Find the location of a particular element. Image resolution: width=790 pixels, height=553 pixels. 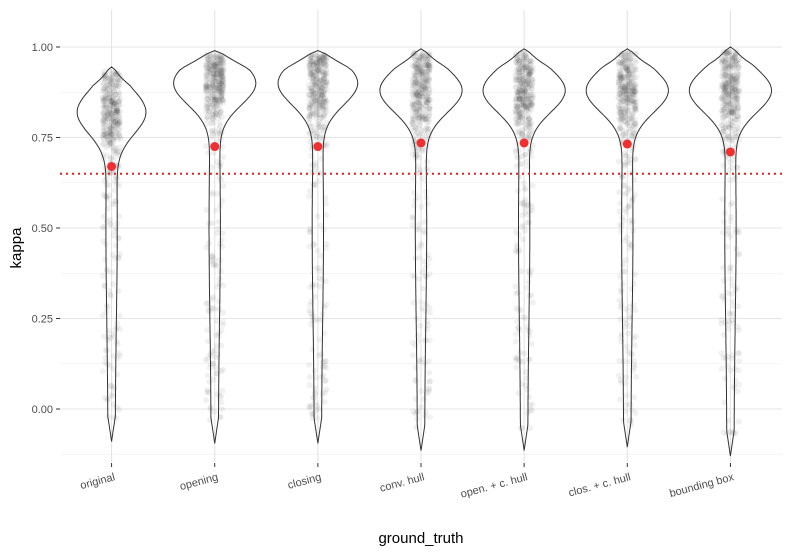

y-axis-title: kappa is located at coordinates (16, 248).